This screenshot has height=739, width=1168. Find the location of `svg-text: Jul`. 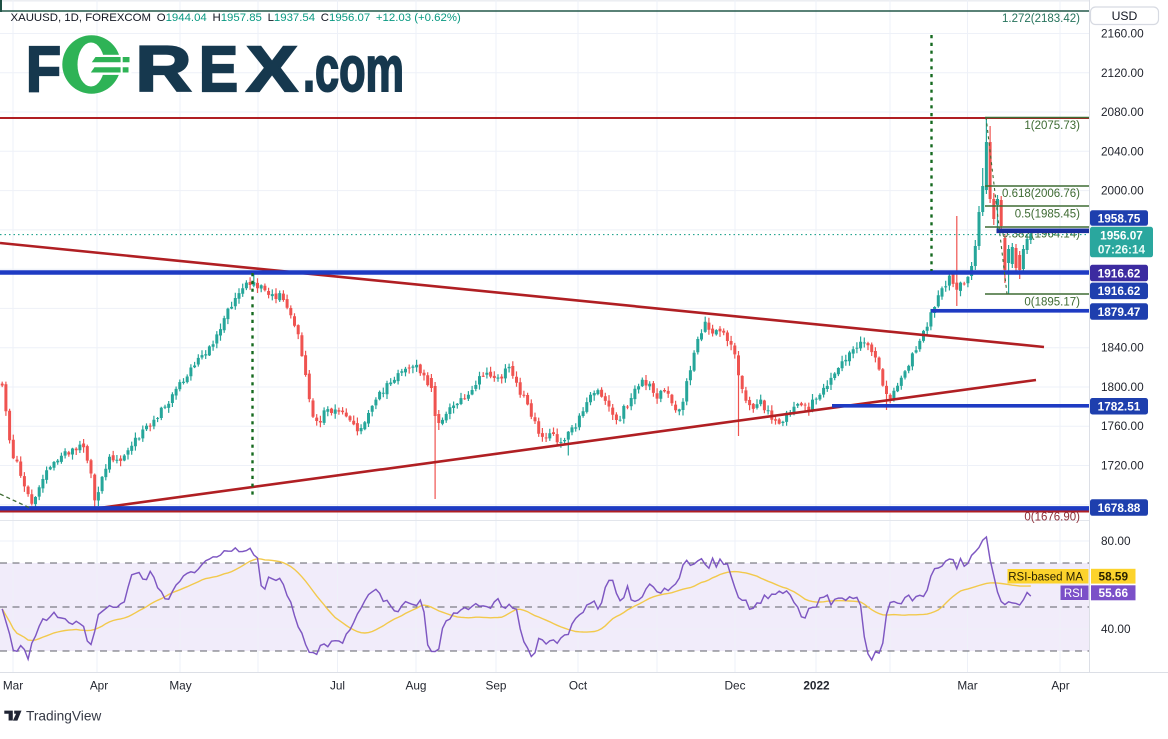

svg-text: Jul is located at coordinates (337, 686).